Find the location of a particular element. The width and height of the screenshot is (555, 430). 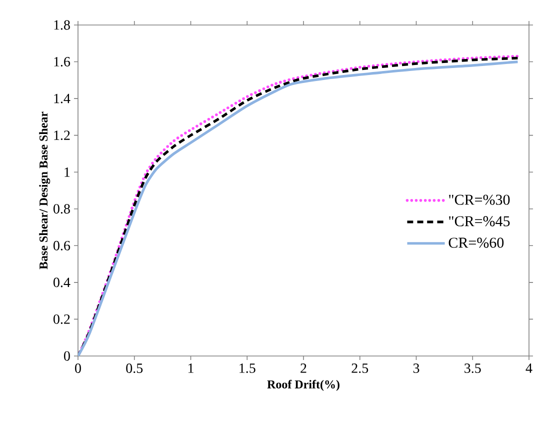

x-tick-label: 0.5 is located at coordinates (134, 369).